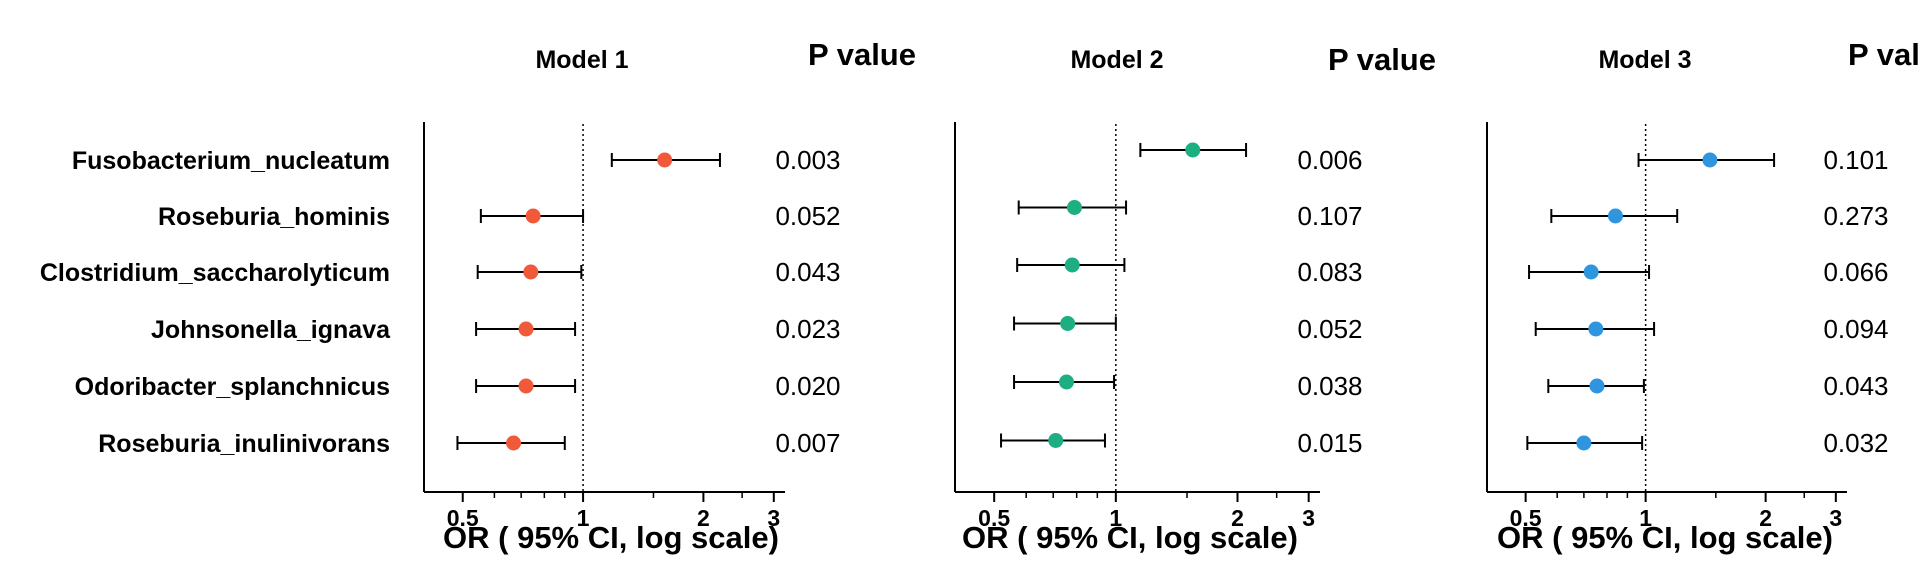 This screenshot has width=1920, height=571. What do you see at coordinates (807, 160) in the screenshot?
I see `p-value: 0.003` at bounding box center [807, 160].